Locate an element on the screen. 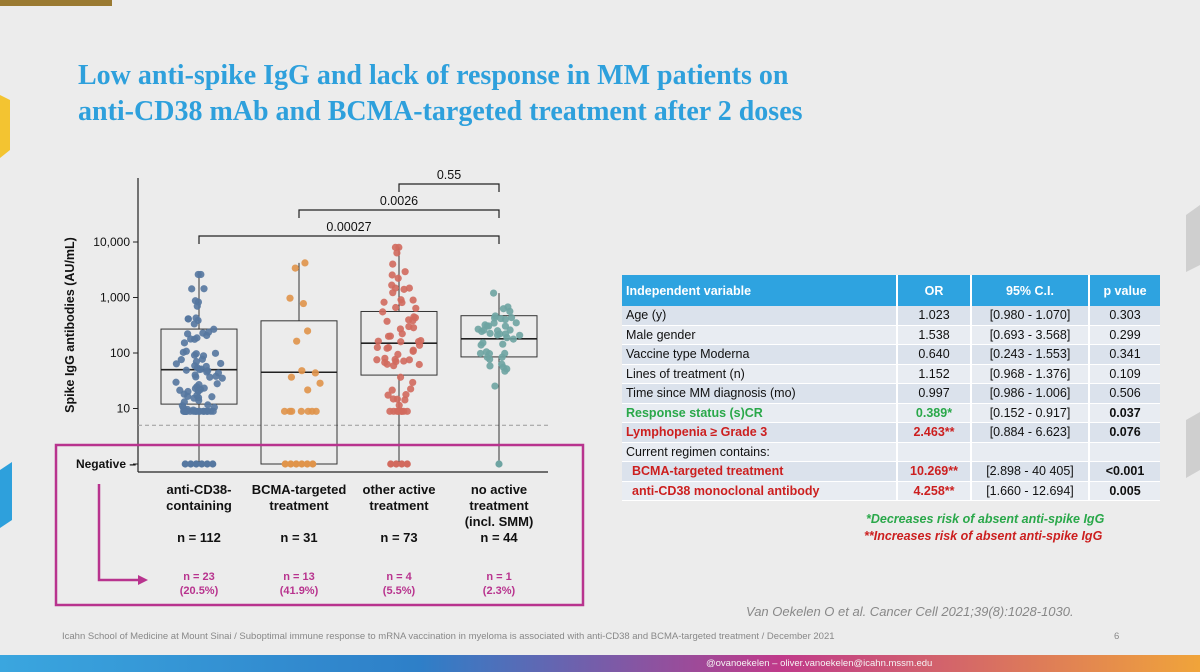 The image size is (1200, 672). negative-tick-label: Negative – is located at coordinates (106, 464).